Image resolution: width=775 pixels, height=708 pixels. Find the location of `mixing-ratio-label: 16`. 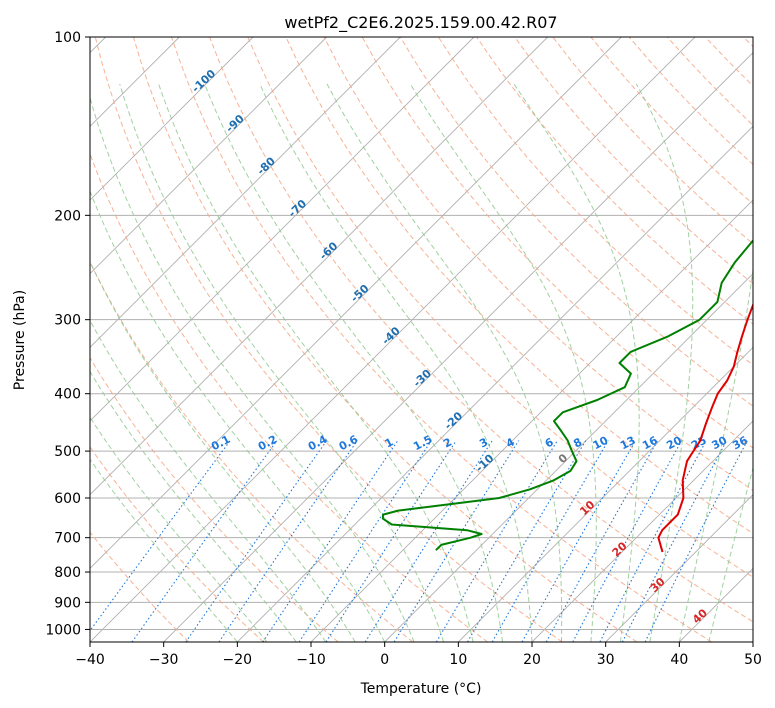

mixing-ratio-label: 16 is located at coordinates (650, 443).